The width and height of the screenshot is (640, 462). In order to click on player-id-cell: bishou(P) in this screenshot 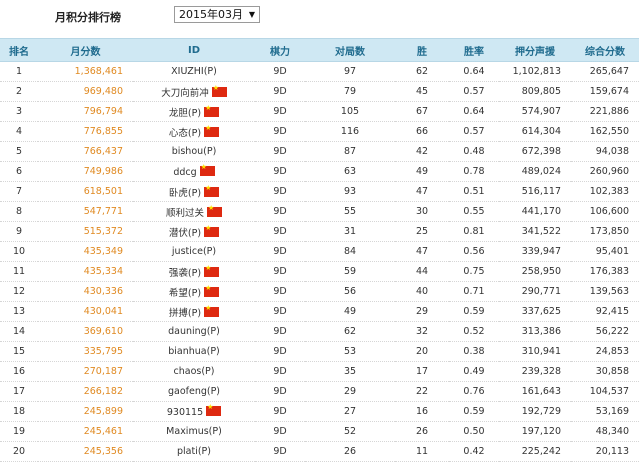, I will do `click(194, 151)`.